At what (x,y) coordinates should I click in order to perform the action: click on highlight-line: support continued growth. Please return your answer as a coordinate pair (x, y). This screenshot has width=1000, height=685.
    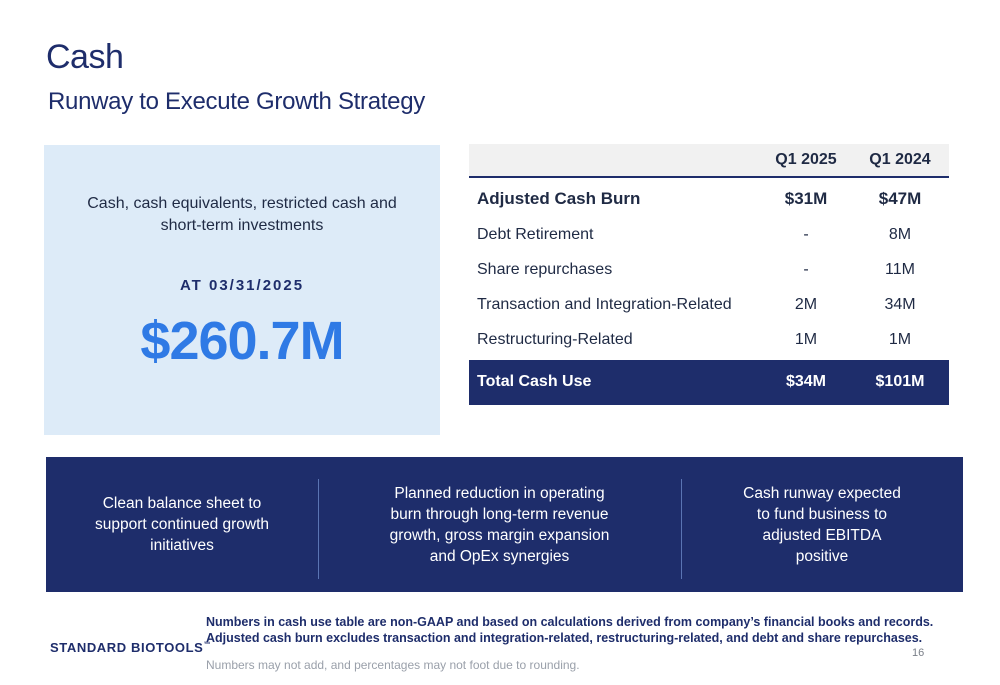
    Looking at the image, I should click on (182, 524).